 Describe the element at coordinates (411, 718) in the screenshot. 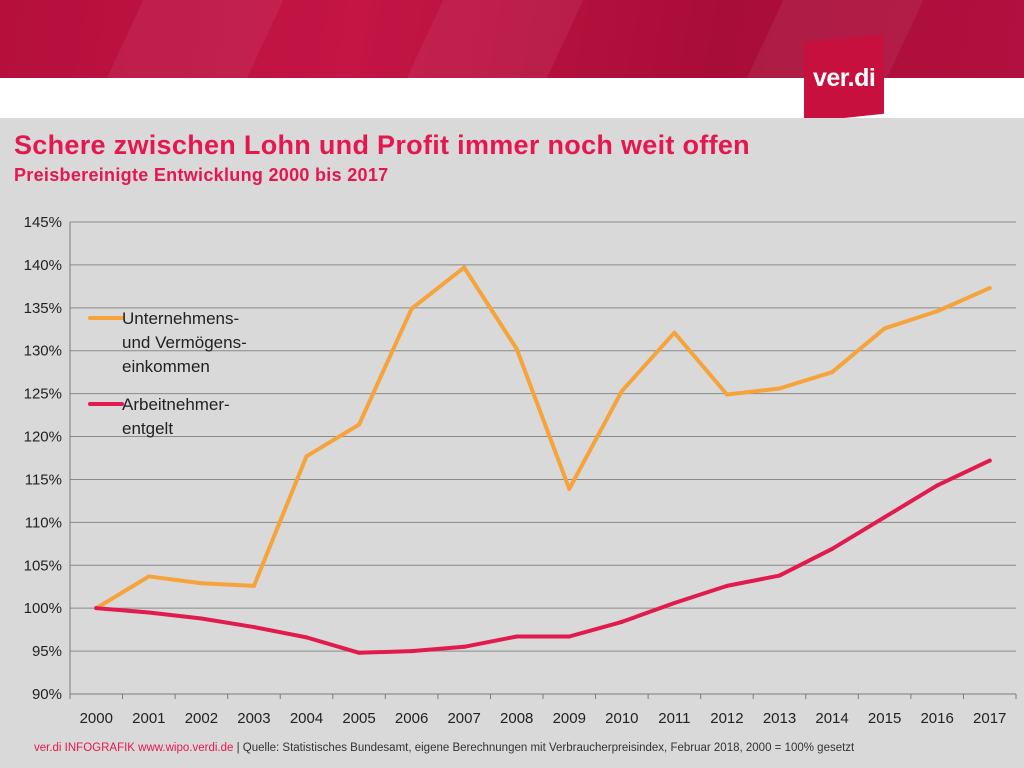

I see `x-tick-label: 2006` at that location.